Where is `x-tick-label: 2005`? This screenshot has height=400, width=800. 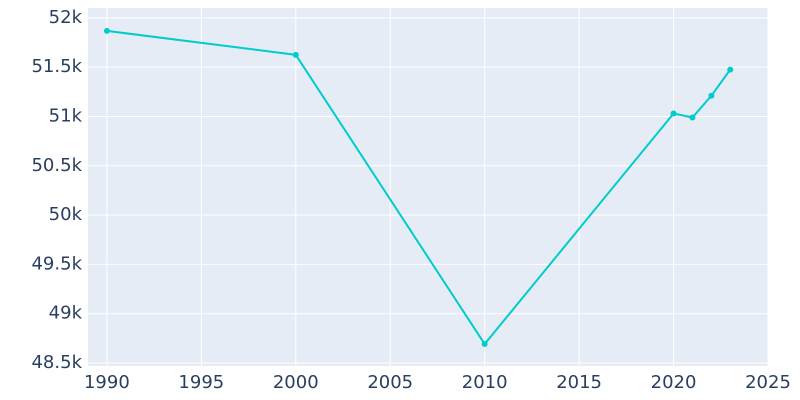
x-tick-label: 2005 is located at coordinates (390, 382).